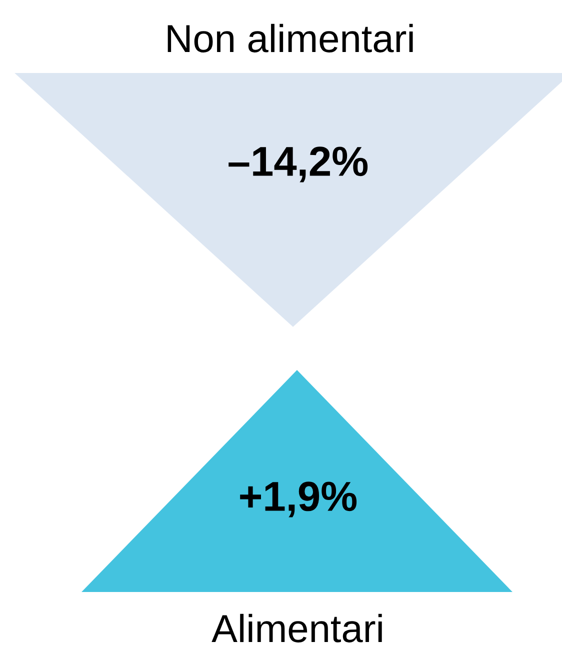 The height and width of the screenshot is (649, 562). What do you see at coordinates (290, 38) in the screenshot?
I see `category-label: Non alimentari` at bounding box center [290, 38].